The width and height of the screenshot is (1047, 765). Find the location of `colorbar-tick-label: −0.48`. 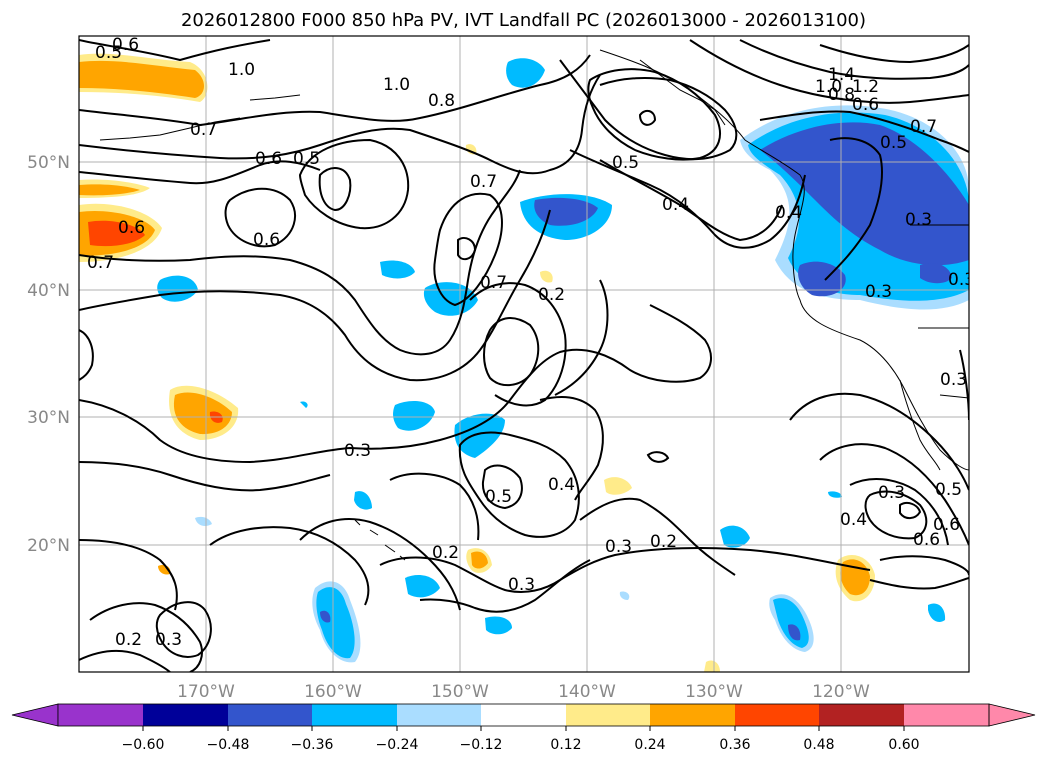

colorbar-tick-label: −0.48 is located at coordinates (228, 745).